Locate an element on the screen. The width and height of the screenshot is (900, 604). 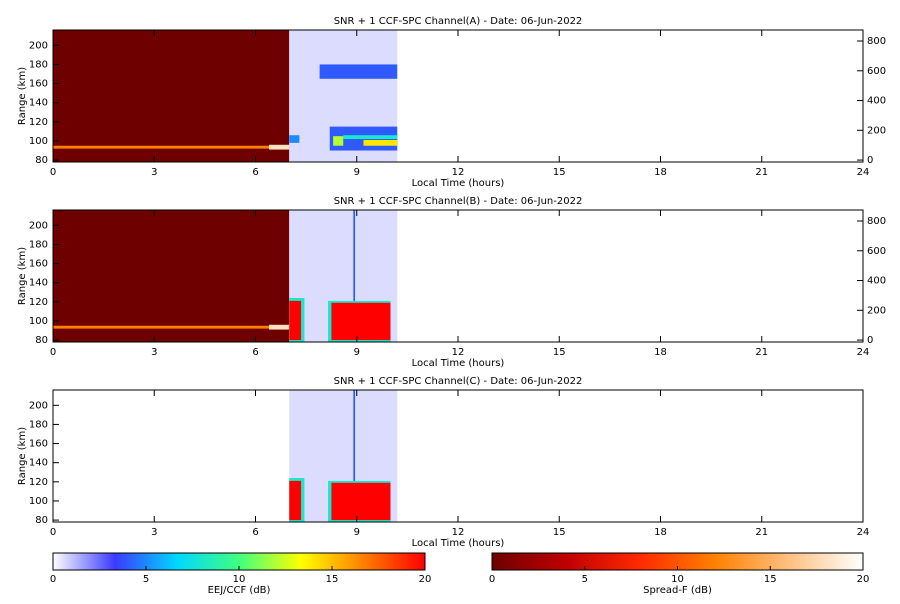
colorbar-label: EEJ/CCF (dB) is located at coordinates (239, 590).